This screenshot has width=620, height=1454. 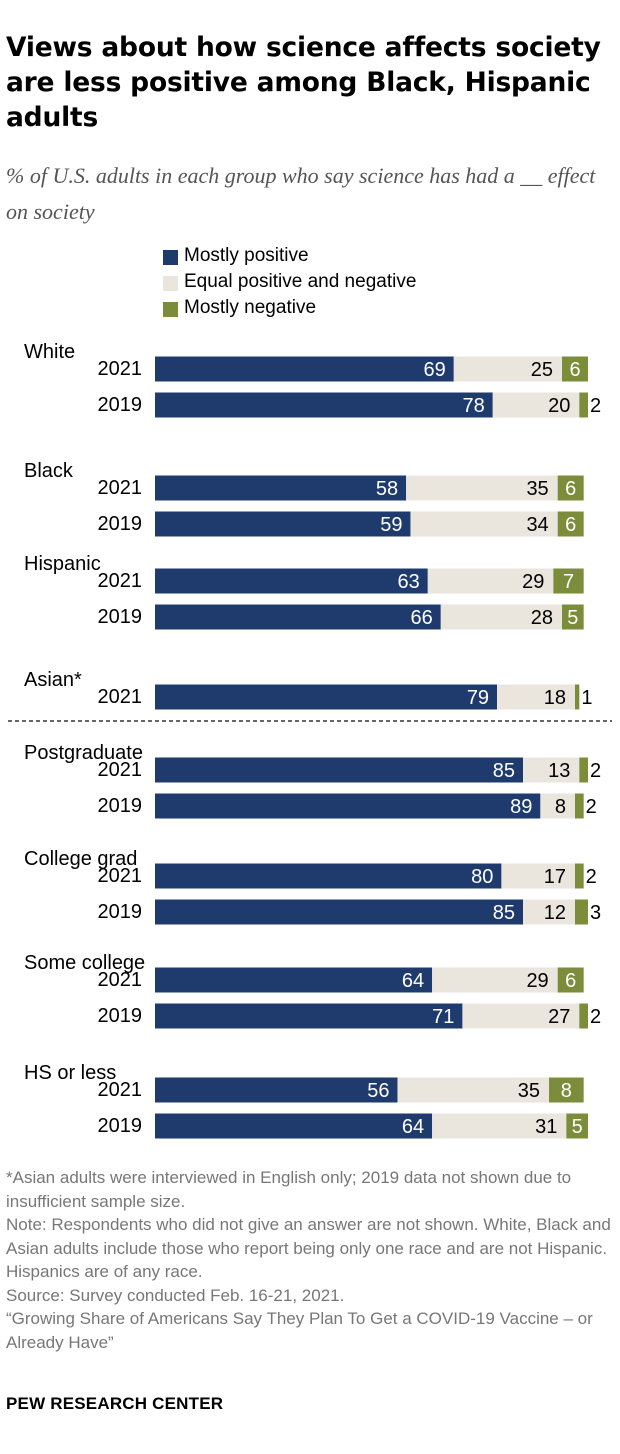 What do you see at coordinates (521, 807) in the screenshot?
I see `label-positive-postgraduate-2019: 89` at bounding box center [521, 807].